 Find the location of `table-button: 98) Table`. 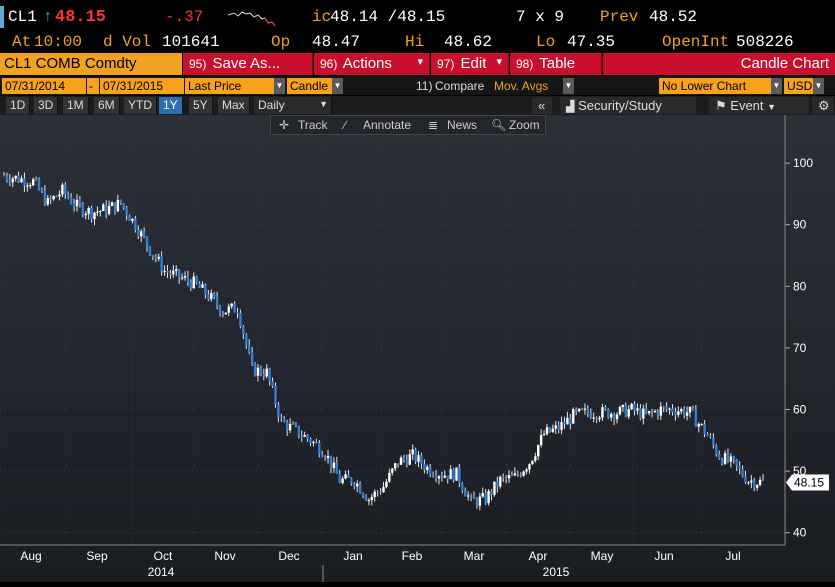

table-button: 98) Table is located at coordinates (556, 64).